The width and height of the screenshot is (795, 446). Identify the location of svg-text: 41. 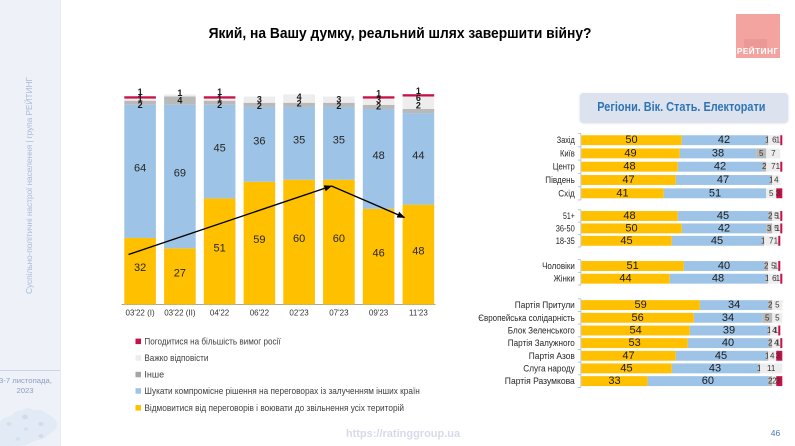
(622, 193).